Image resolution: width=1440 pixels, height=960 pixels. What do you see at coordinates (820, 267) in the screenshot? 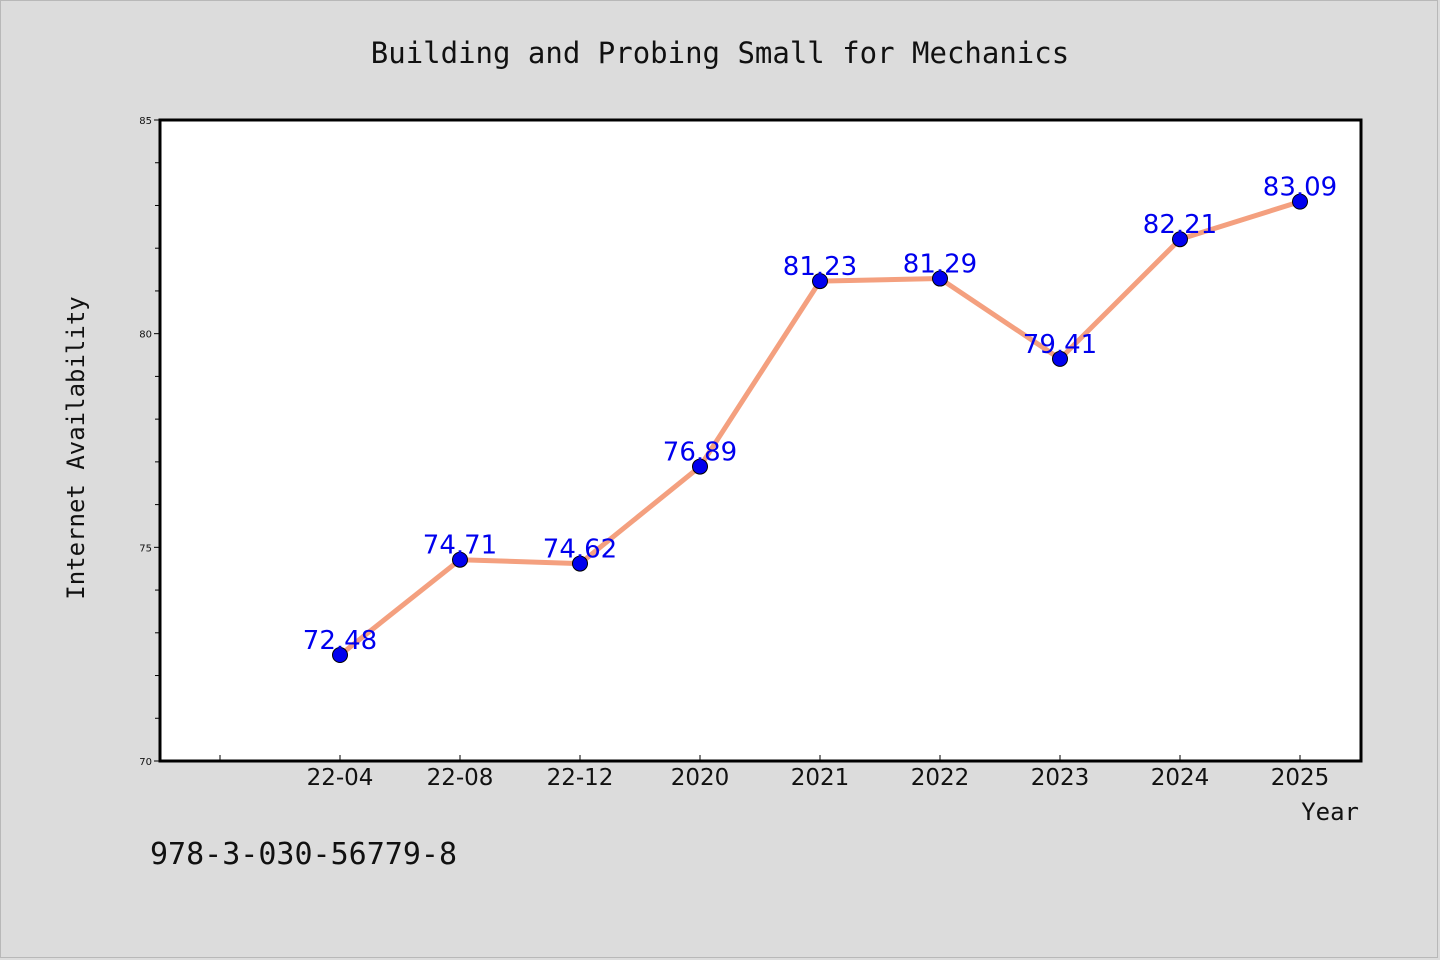
I see `data-label: 81.23` at bounding box center [820, 267].